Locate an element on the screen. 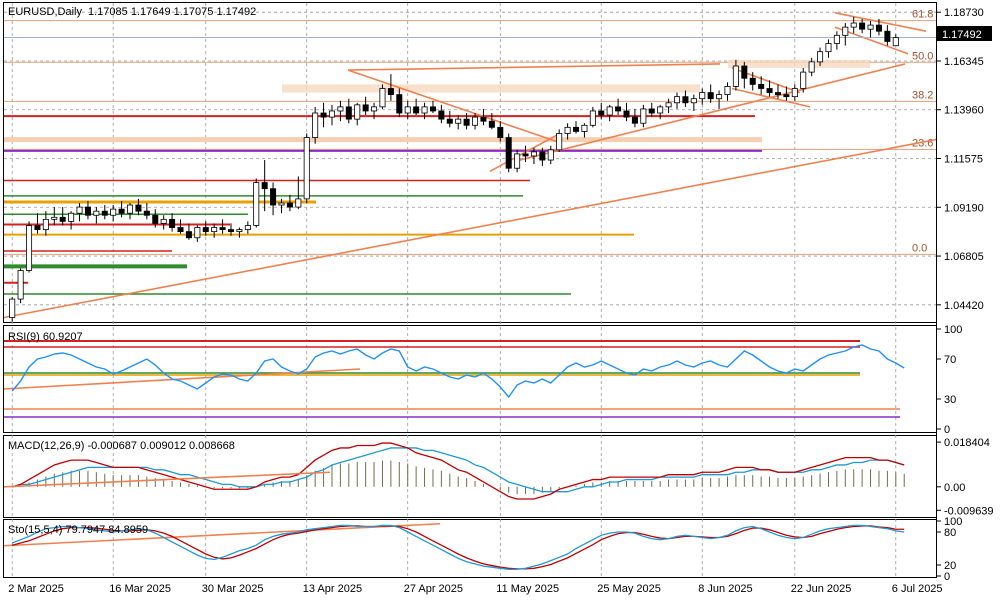 Image resolution: width=1000 pixels, height=600 pixels. symbol-label: EURUSD,Daily is located at coordinates (45, 12).